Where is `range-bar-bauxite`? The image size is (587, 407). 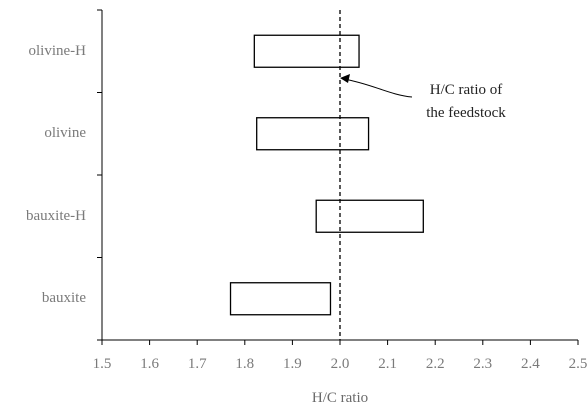 range-bar-bauxite is located at coordinates (280, 299).